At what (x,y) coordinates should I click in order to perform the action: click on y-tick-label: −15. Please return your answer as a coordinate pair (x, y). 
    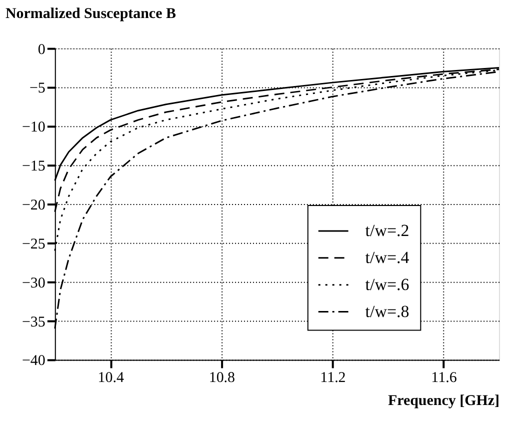
    Looking at the image, I should click on (34, 166).